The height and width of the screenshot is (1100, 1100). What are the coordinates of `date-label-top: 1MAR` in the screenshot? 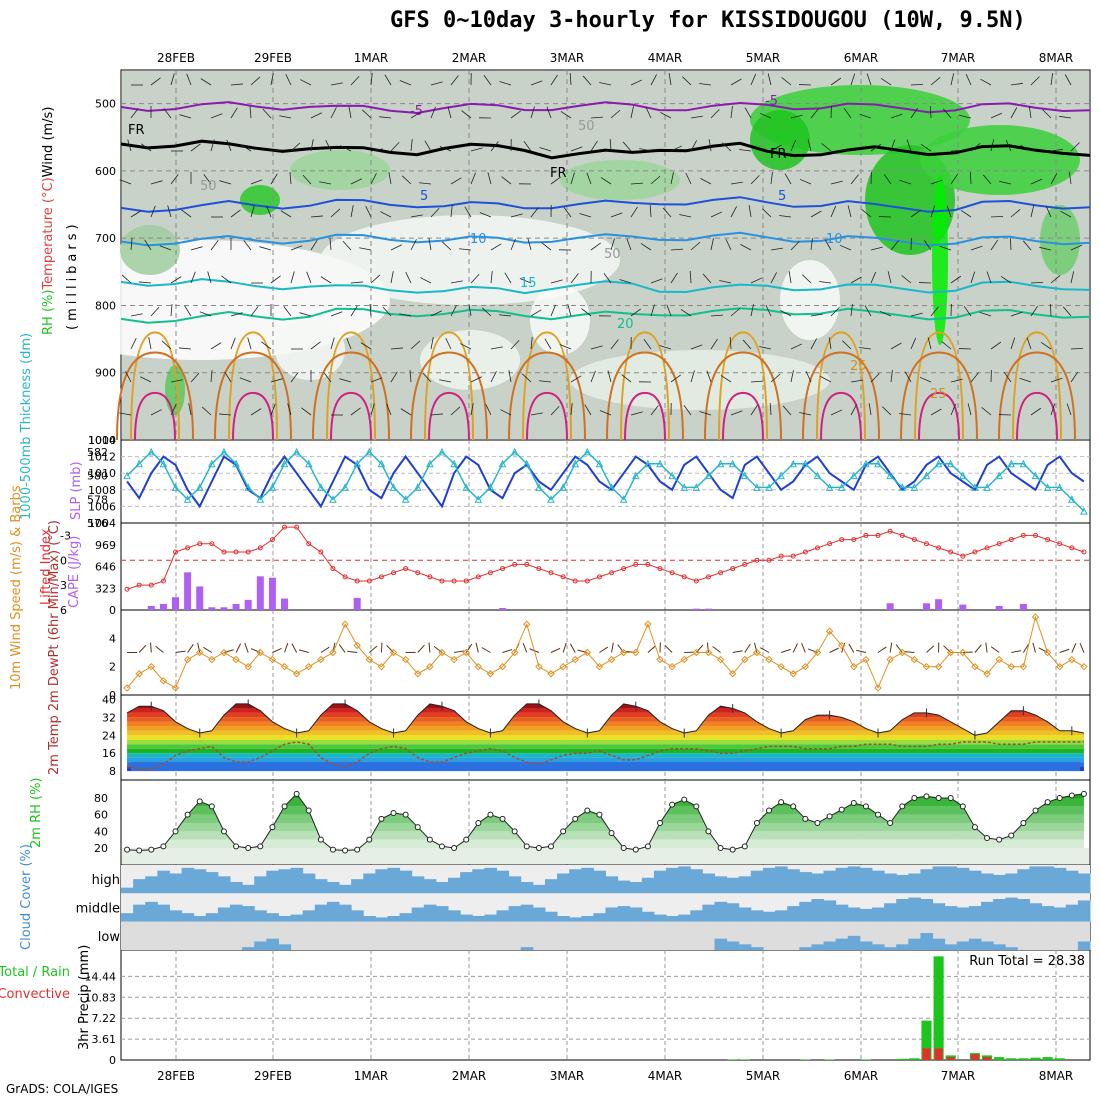 It's located at (371, 58).